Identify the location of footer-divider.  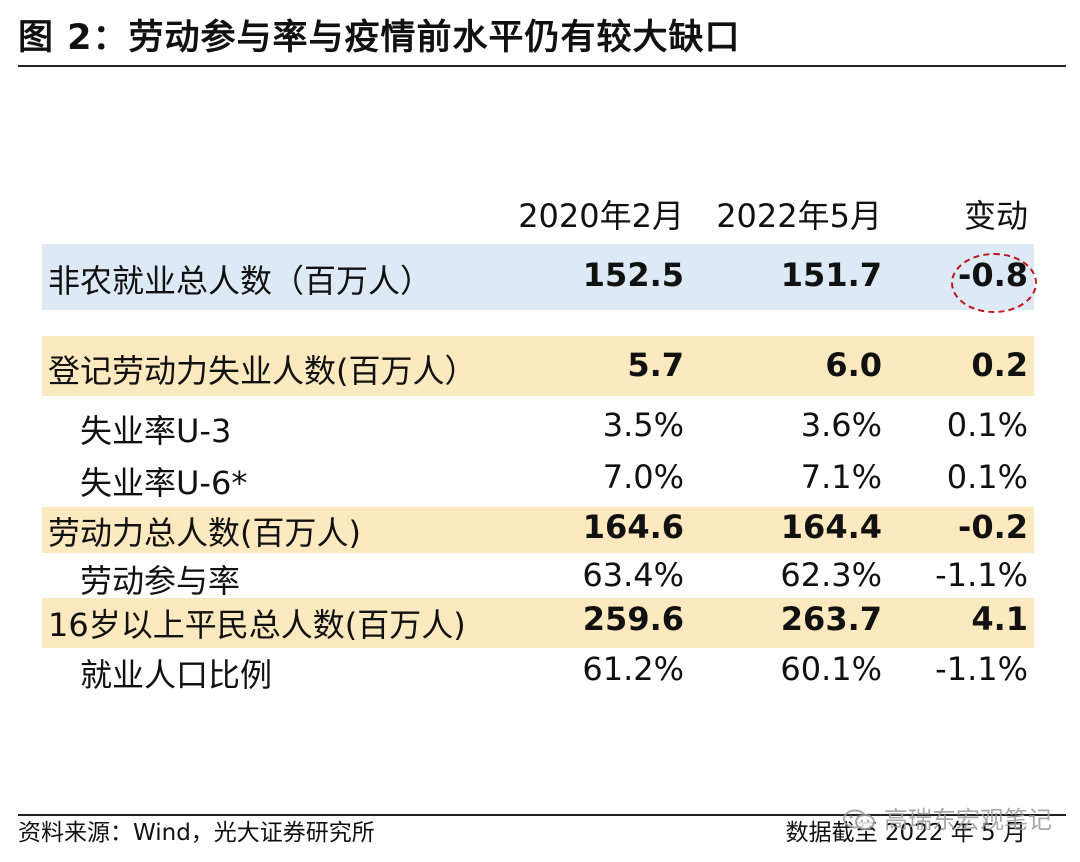
(542, 815).